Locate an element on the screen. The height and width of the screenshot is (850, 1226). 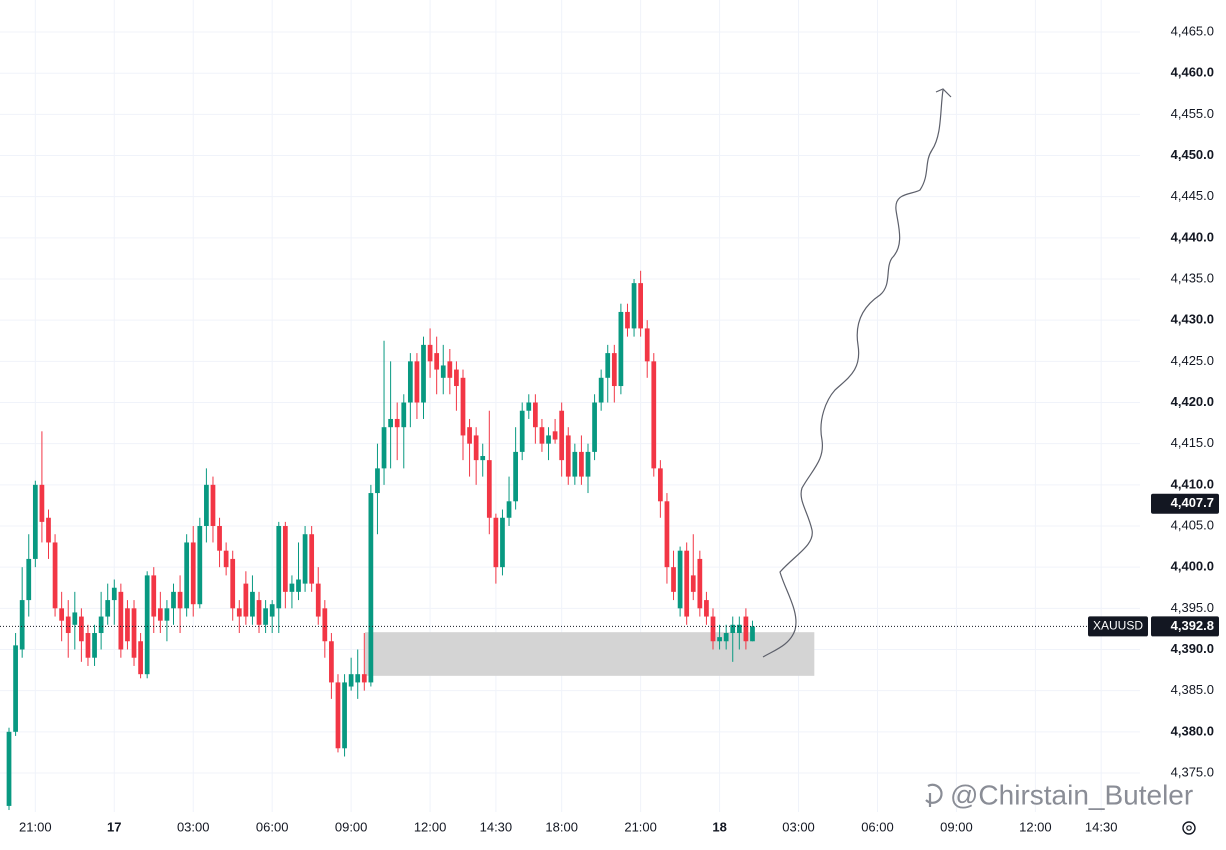
symbol-label: XAUUSD is located at coordinates (1118, 626).